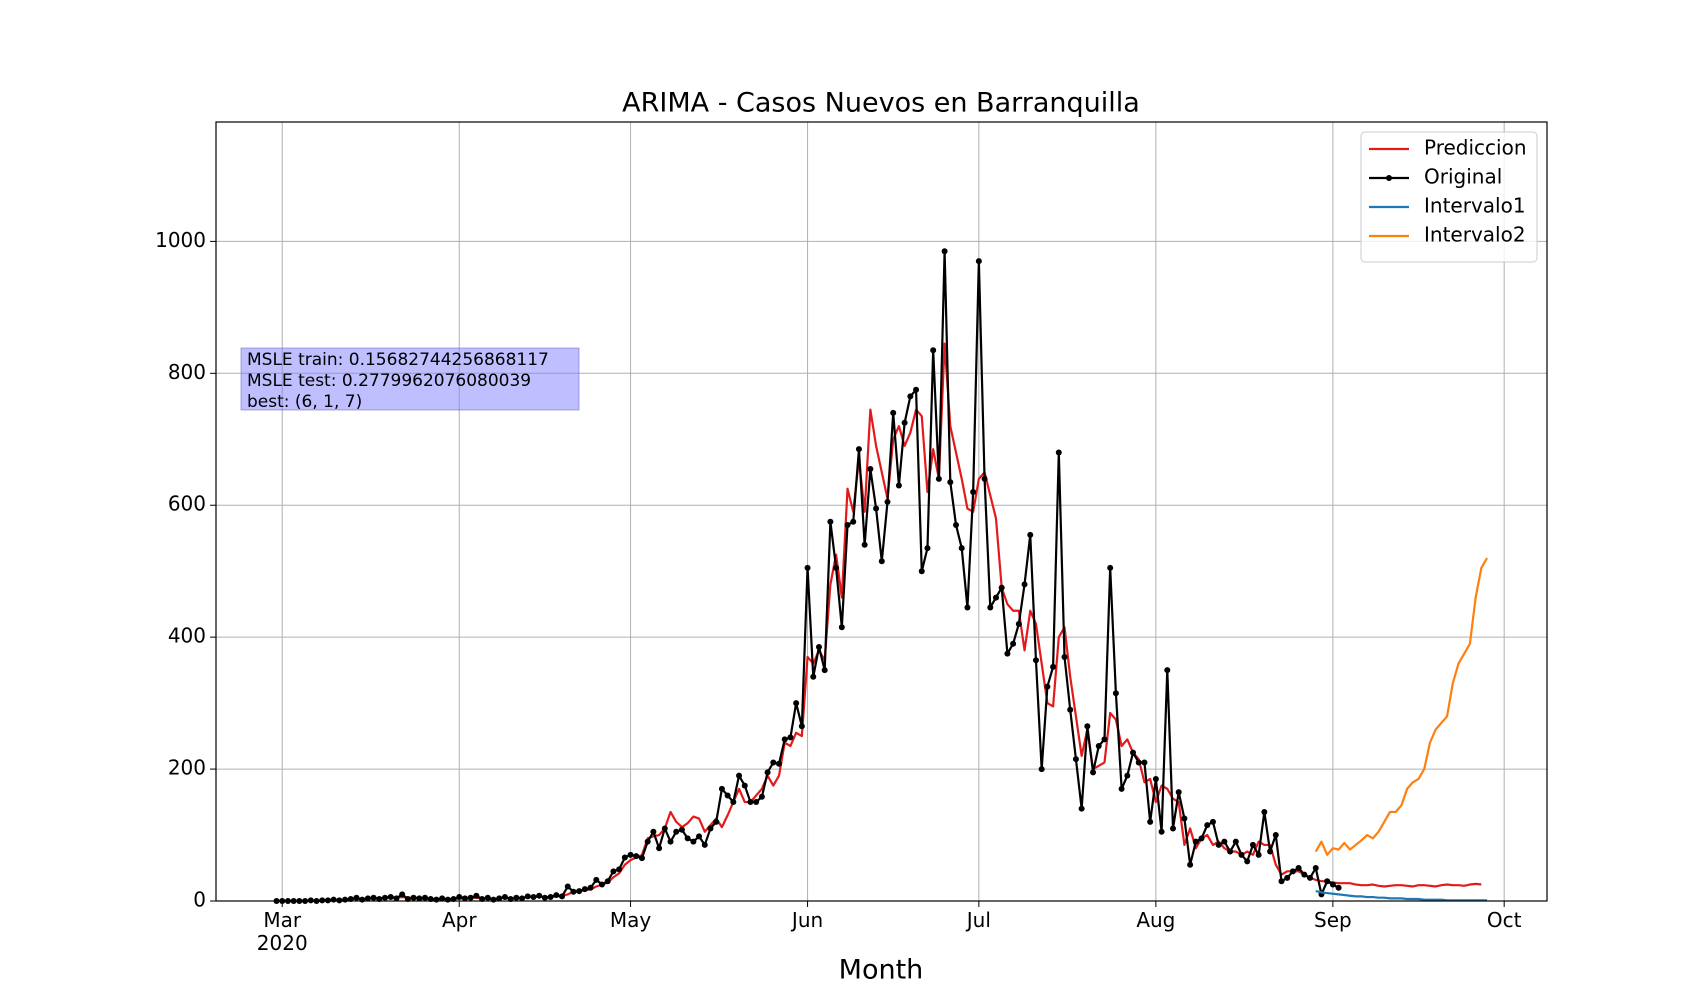 The width and height of the screenshot is (1700, 1000). What do you see at coordinates (1389, 178) in the screenshot?
I see `legend-marker` at bounding box center [1389, 178].